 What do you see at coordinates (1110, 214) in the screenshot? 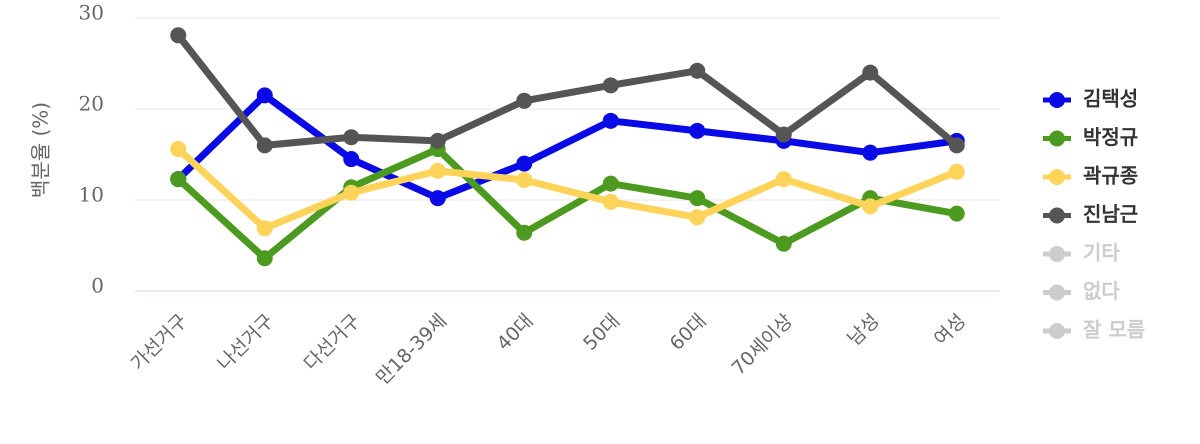
I see `legend-label: 진남근` at bounding box center [1110, 214].